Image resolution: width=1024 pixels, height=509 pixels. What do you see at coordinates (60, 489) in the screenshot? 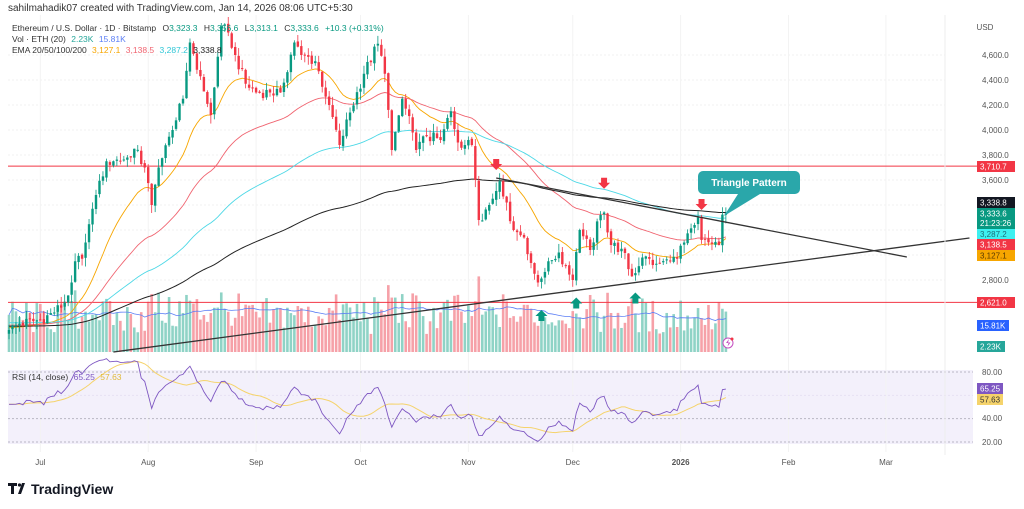
I see `tradingview-logo: TradingView` at bounding box center [60, 489].